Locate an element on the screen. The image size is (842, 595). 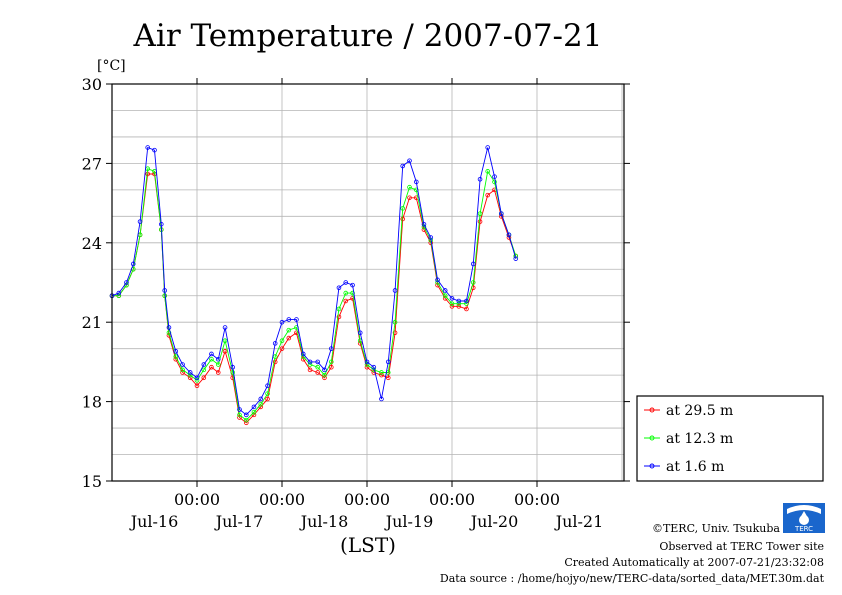
y-tick-label: 18 is located at coordinates (92, 402).